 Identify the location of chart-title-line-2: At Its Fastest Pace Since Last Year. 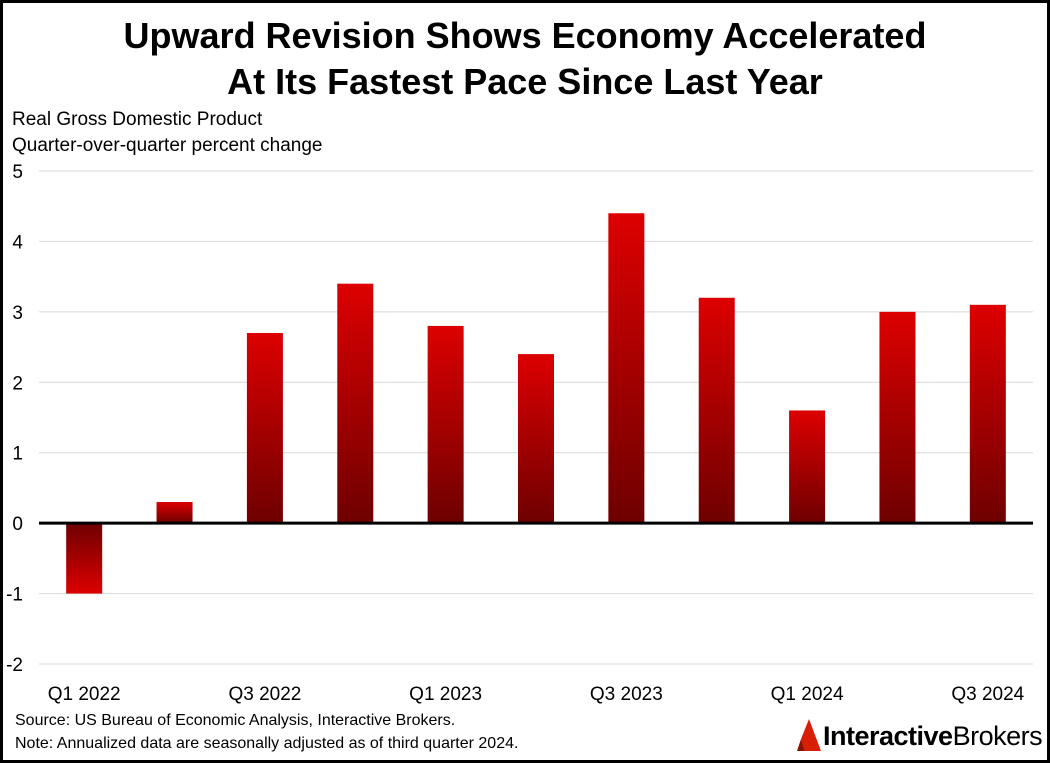
(525, 81).